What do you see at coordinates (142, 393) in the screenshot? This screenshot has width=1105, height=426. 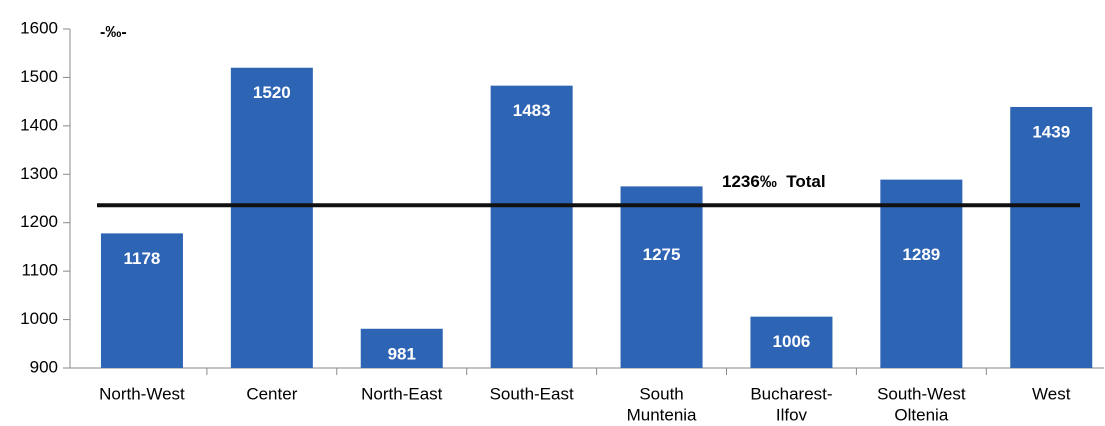 I see `x-tick-label: North-West` at bounding box center [142, 393].